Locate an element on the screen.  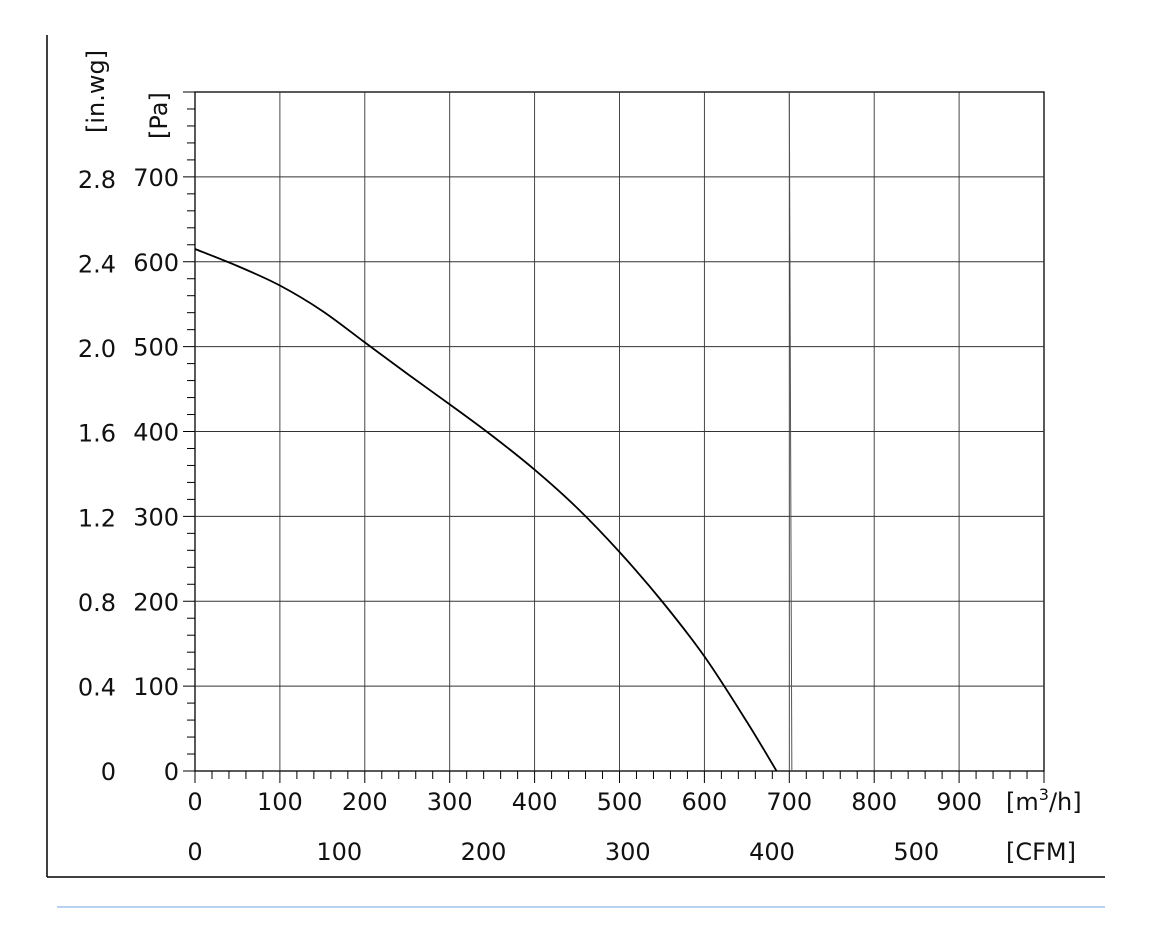
y-tick-label: 0 is located at coordinates (171, 772).